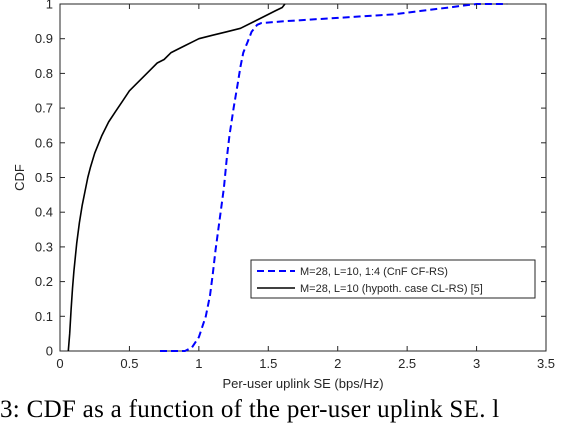  I want to click on y-tick-label: 0.1, so click(44, 316).